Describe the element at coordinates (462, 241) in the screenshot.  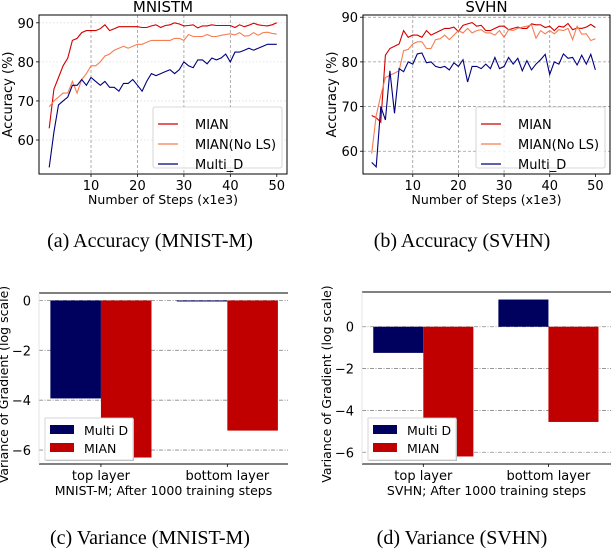
I see `caption-b: (b) Accuracy (SVHN)` at that location.